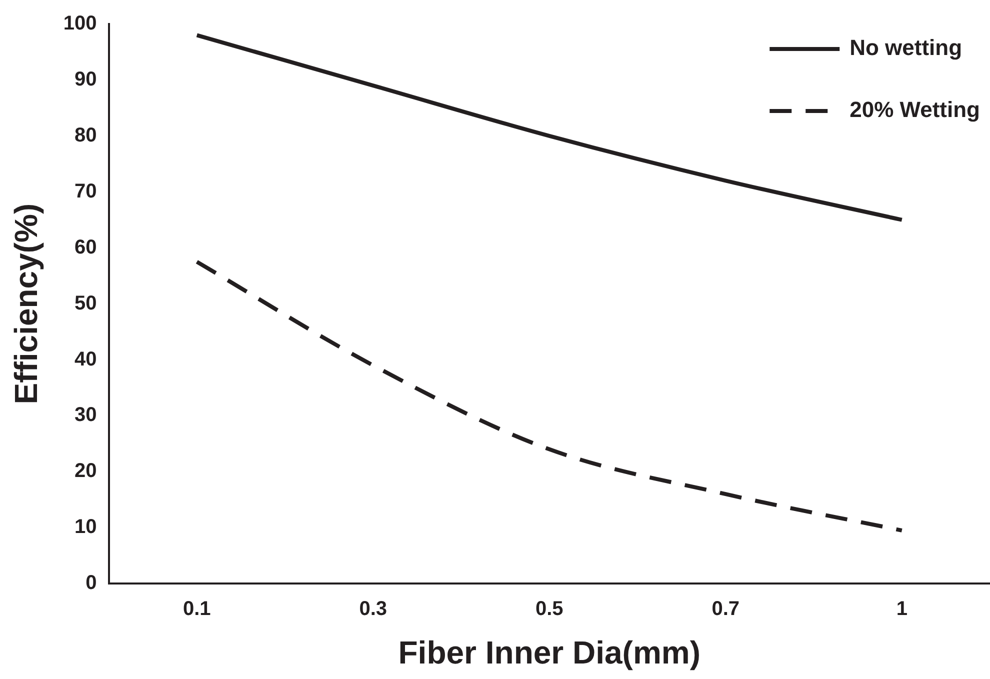 The width and height of the screenshot is (990, 679). I want to click on y-axis-title: Efficiency(%), so click(26, 303).